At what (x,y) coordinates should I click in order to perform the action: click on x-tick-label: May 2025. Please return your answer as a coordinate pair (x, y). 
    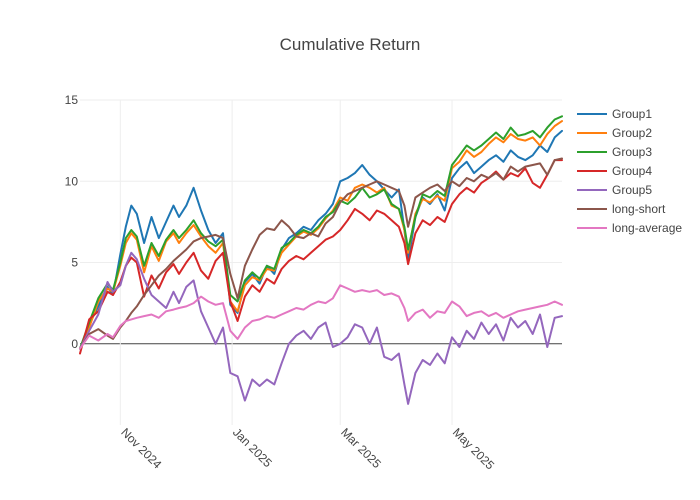
    Looking at the image, I should click on (473, 448).